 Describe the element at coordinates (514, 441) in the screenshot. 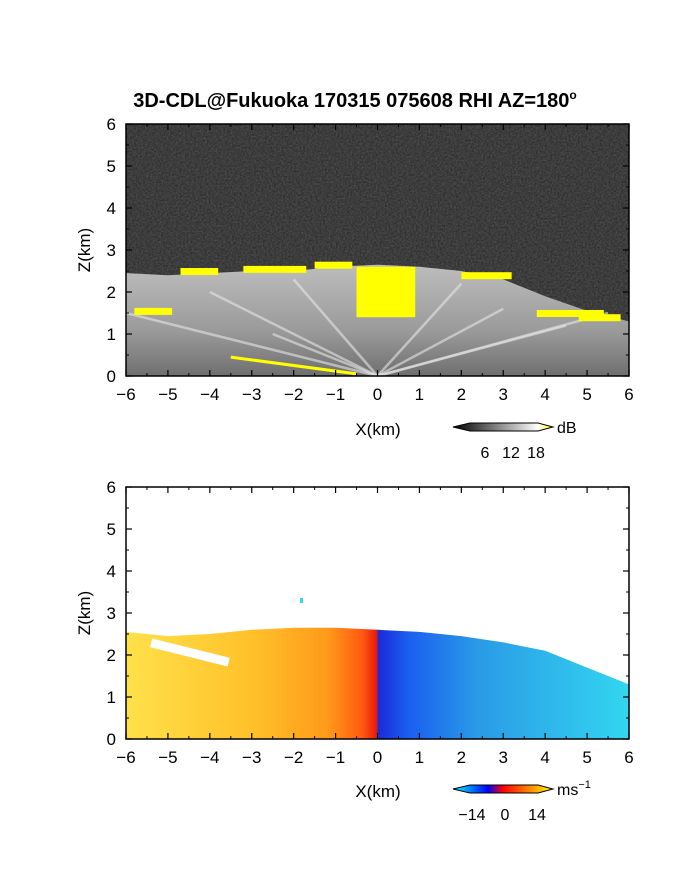

I see `colorbar: dB 6 12 18` at that location.